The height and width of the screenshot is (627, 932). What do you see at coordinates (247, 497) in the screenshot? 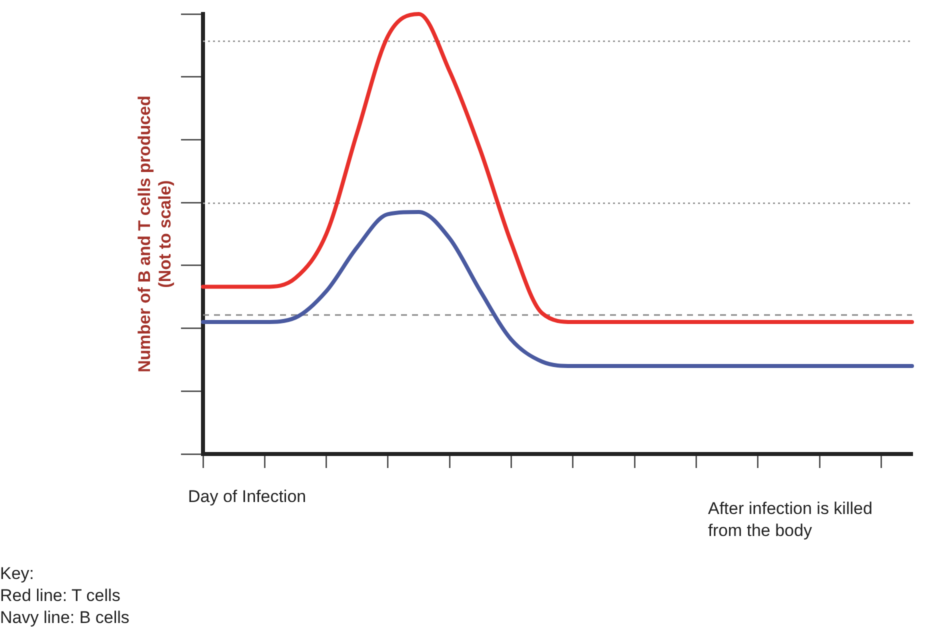
I see `text: Day of Infection` at bounding box center [247, 497].